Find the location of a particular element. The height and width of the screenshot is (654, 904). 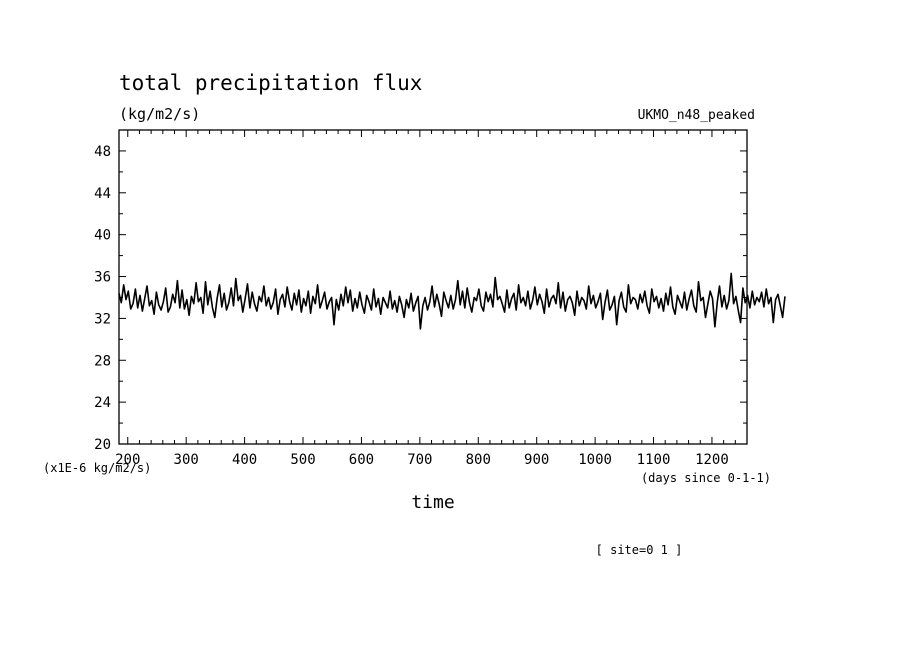

y-tick-label: 32 is located at coordinates (102, 319).